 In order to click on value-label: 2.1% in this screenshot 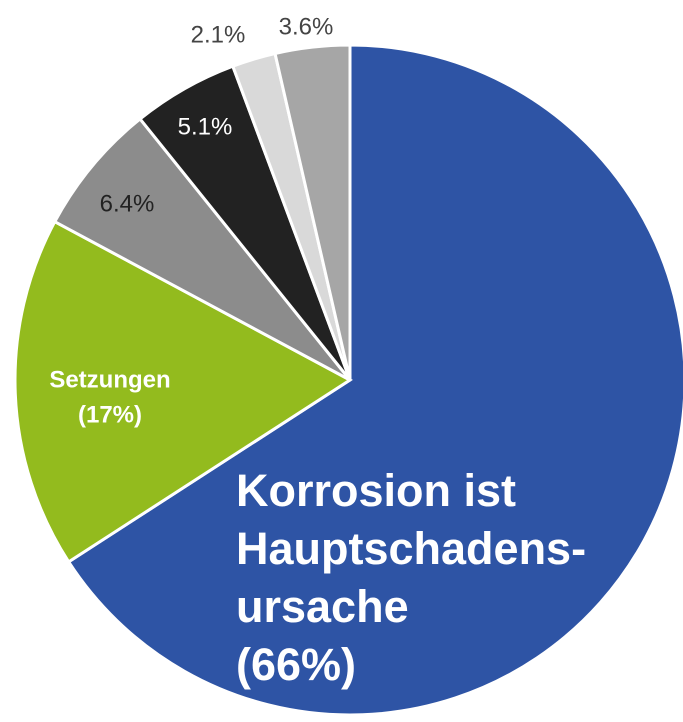, I will do `click(218, 34)`.